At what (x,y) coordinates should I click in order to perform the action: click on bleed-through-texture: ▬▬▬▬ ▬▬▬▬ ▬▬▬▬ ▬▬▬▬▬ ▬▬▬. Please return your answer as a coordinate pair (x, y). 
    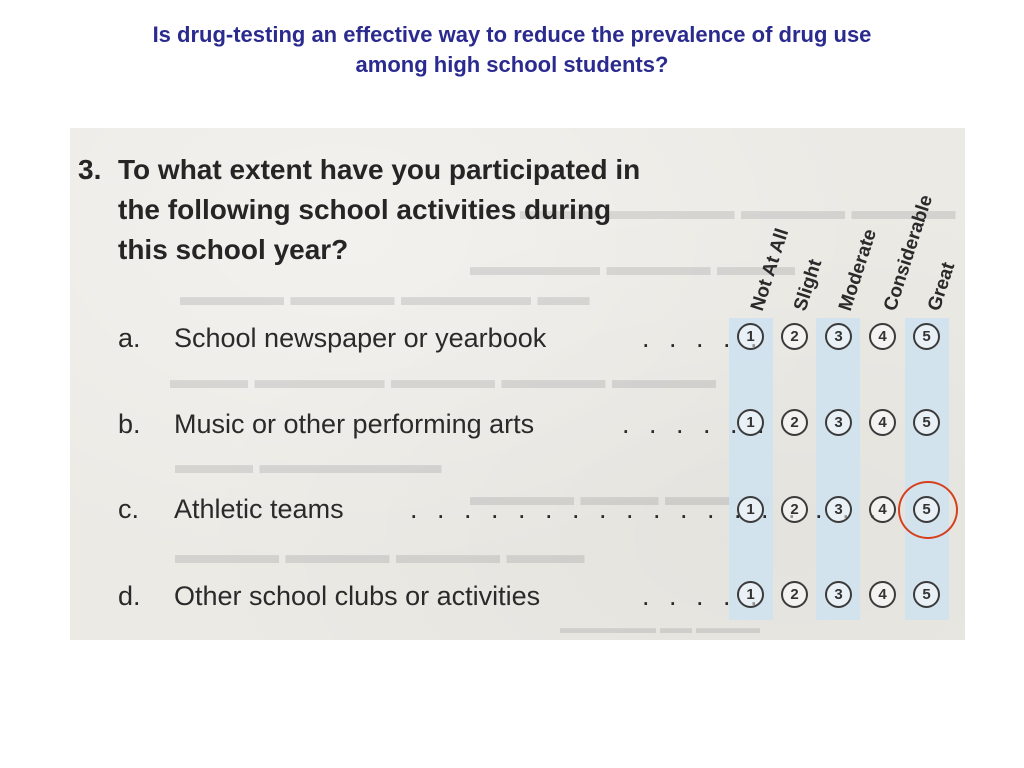
    Looking at the image, I should click on (443, 379).